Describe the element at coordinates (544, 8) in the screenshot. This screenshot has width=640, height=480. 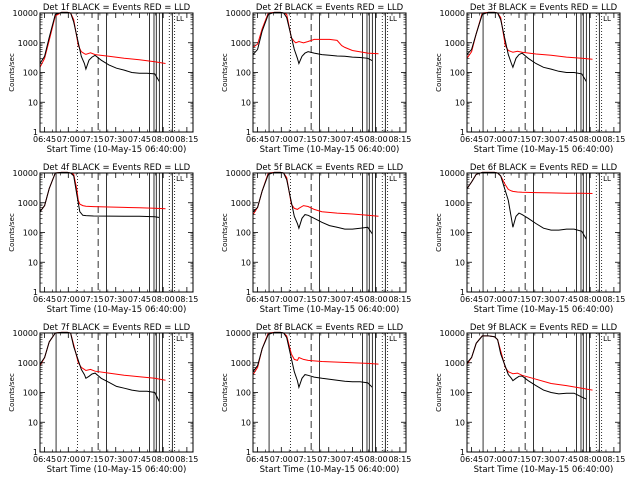
I see `panel-title: Det 3f BLACK = Events RED = LLD` at that location.